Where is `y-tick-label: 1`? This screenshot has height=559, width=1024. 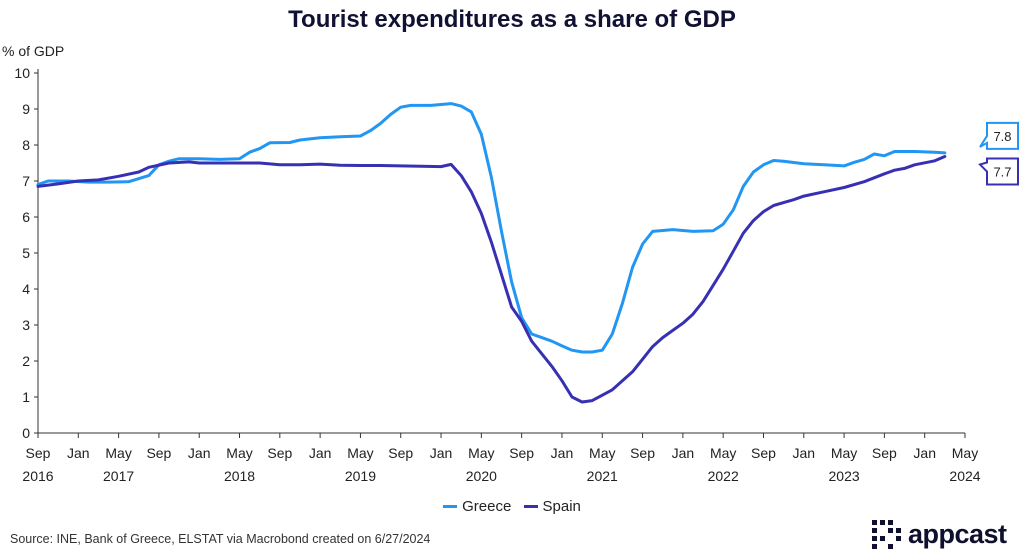 y-tick-label: 1 is located at coordinates (26, 397).